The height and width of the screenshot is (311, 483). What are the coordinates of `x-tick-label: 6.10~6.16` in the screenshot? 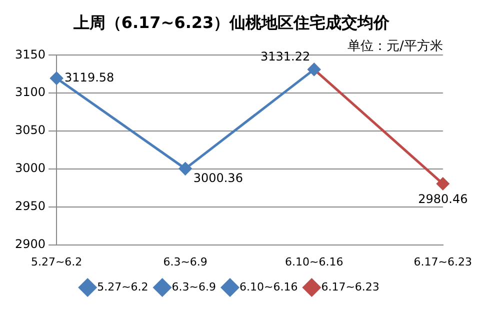 It's located at (314, 261).